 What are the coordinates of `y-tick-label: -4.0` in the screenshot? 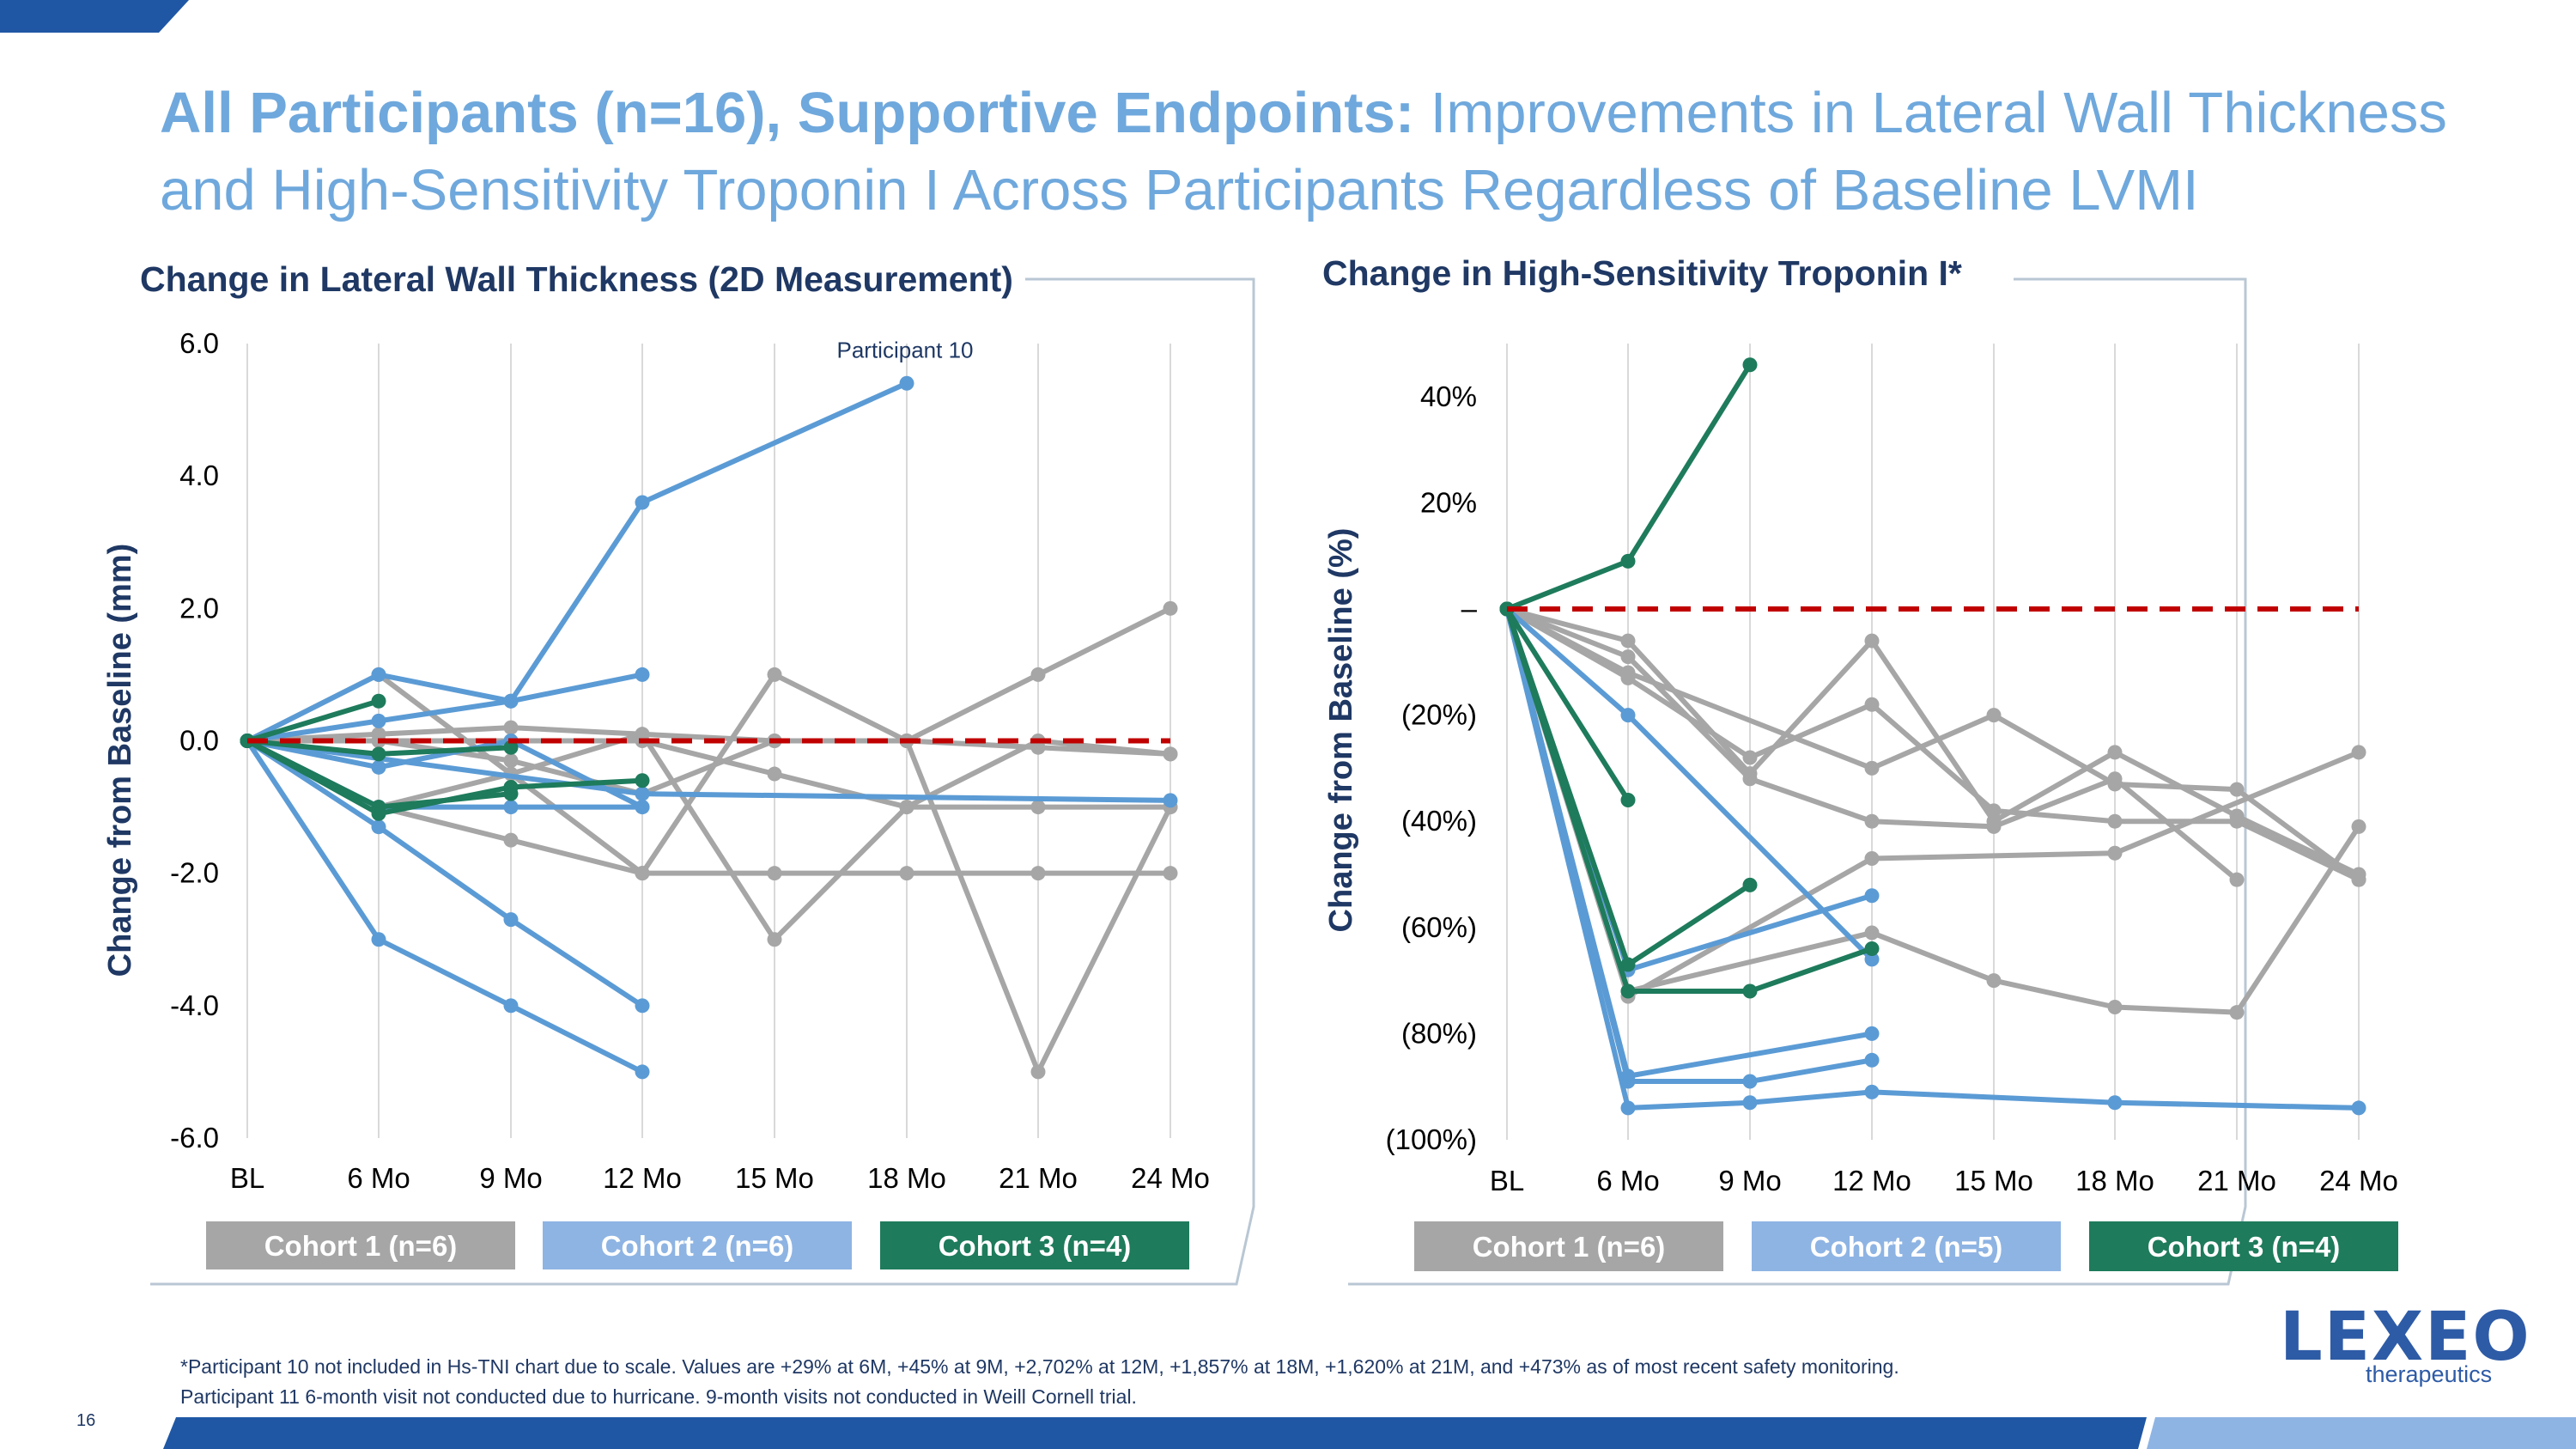 It's located at (194, 1005).